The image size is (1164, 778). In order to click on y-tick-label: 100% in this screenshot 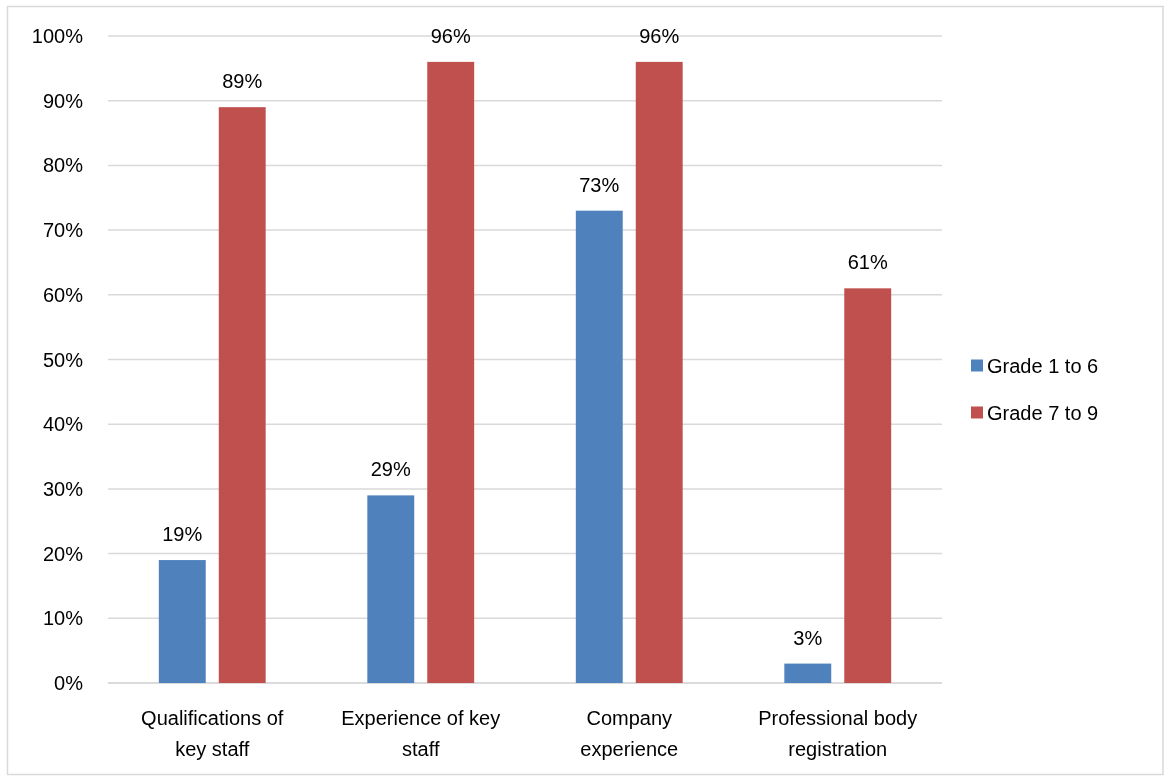, I will do `click(57, 36)`.